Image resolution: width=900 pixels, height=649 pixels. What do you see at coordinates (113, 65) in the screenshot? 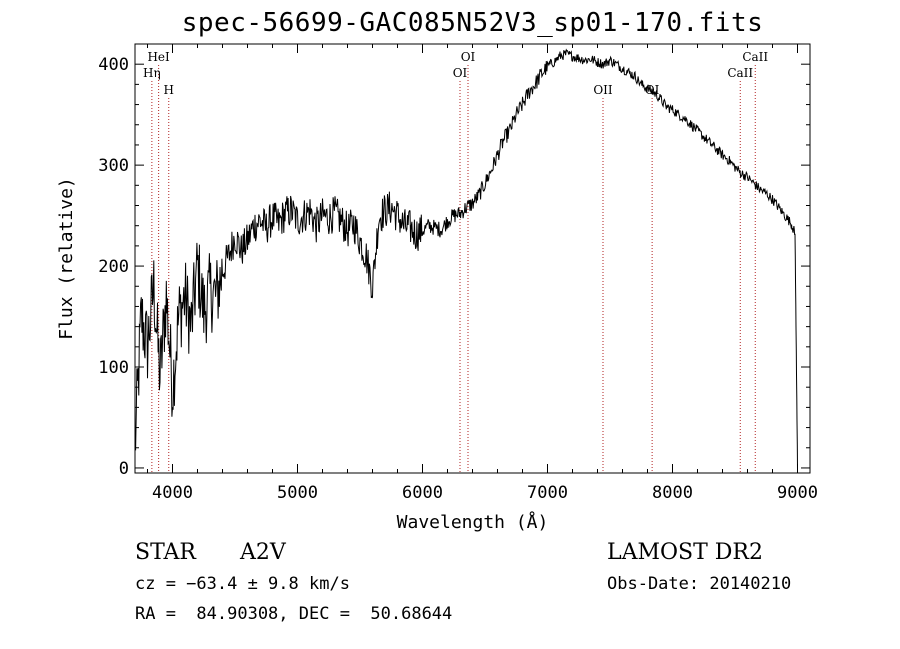
I see `y-tick-label: 400` at bounding box center [113, 65].